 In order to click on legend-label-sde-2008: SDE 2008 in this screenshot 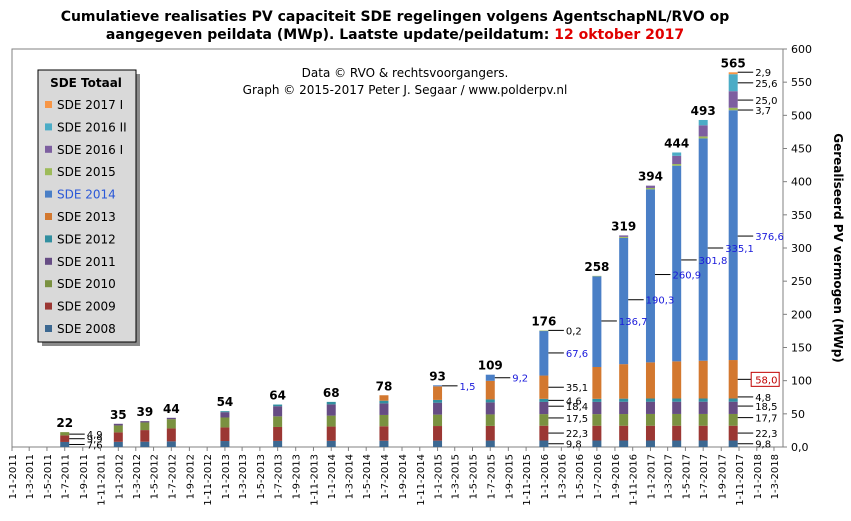, I will do `click(86, 329)`.